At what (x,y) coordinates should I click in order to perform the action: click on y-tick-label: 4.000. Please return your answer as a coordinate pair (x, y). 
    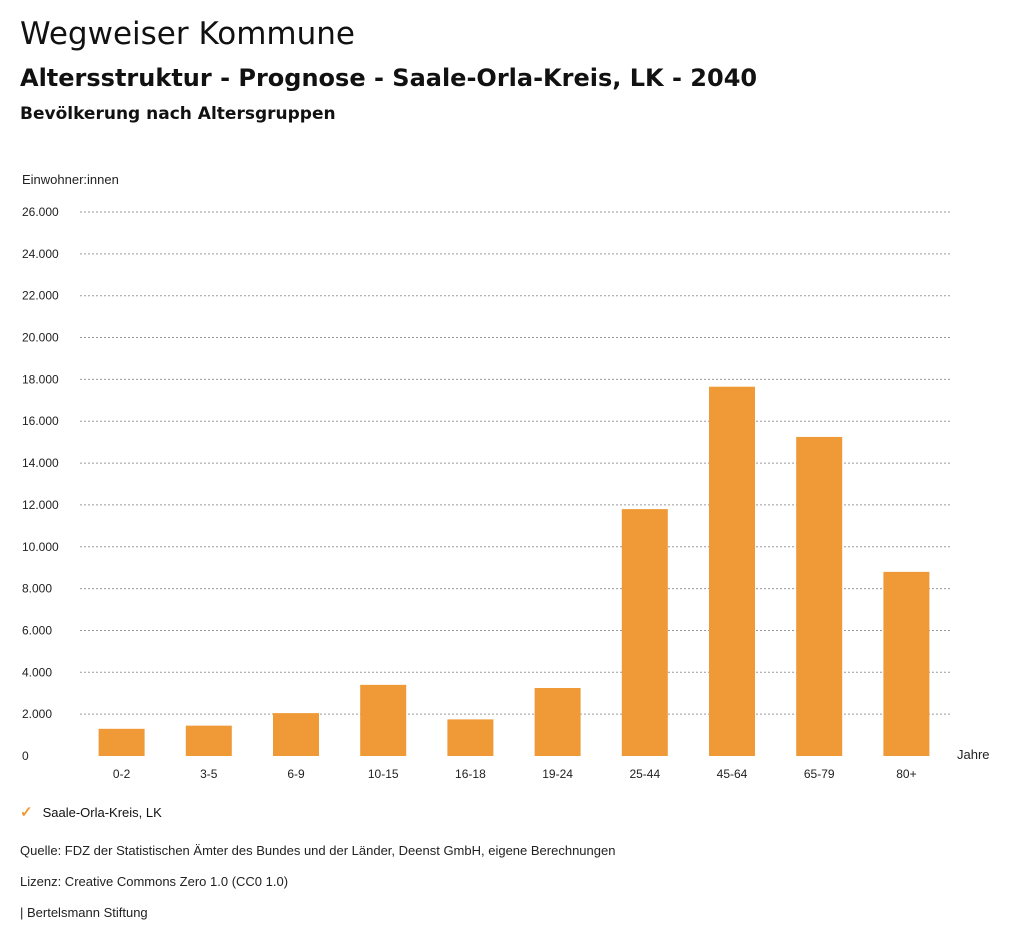
    Looking at the image, I should click on (37, 672).